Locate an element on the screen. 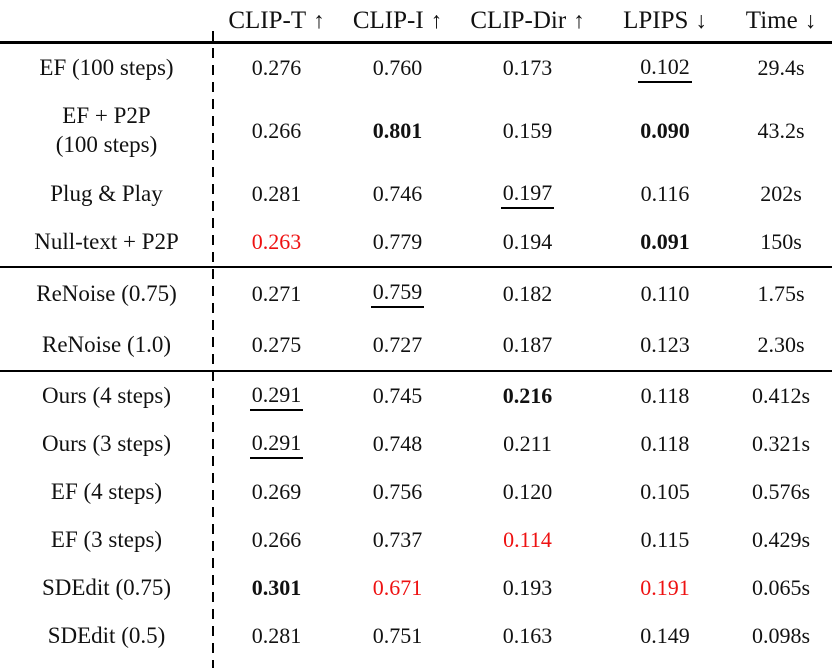 The width and height of the screenshot is (832, 668). value-cell: 0.727 is located at coordinates (397, 345).